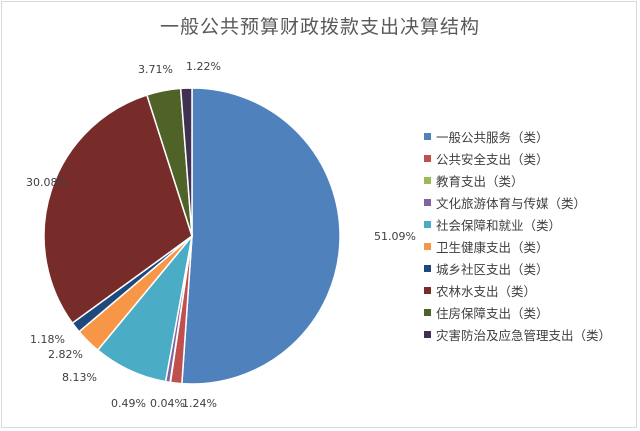 This screenshot has height=431, width=640. Describe the element at coordinates (79, 377) in the screenshot. I see `slice-label-5: 8.13%` at that location.